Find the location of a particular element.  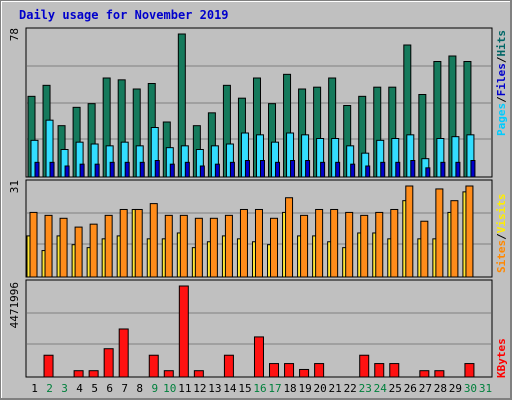

x-tick-label-27: 27 is located at coordinates (425, 388).